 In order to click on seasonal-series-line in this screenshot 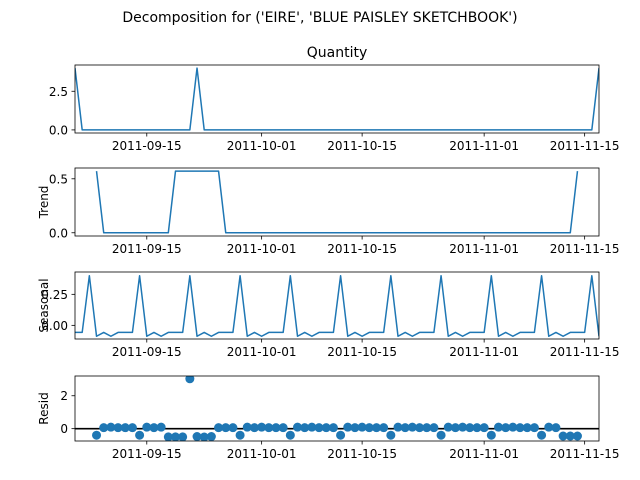, I will do `click(337, 306)`.